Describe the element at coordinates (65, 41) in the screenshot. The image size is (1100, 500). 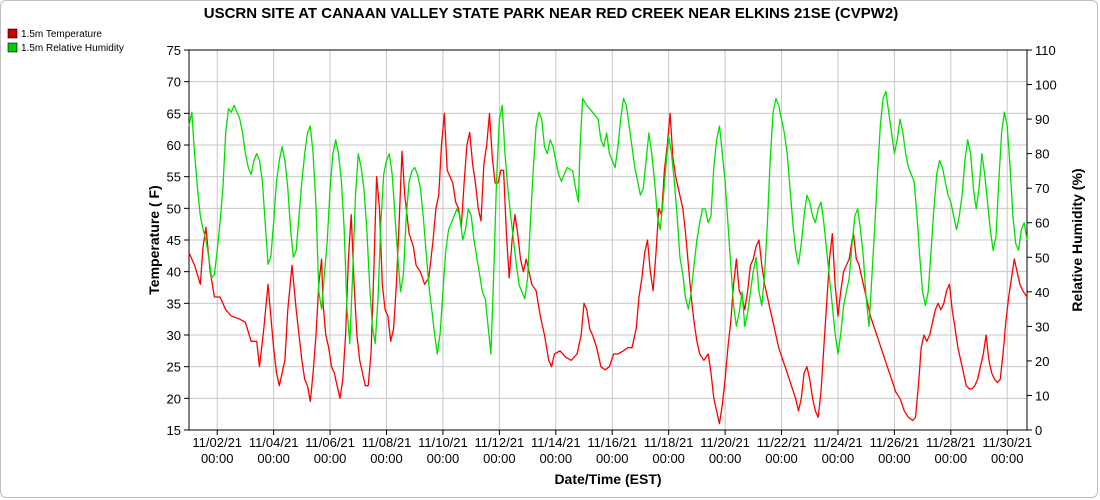
I see `legend: 1.5m Temperature 1.5m Relative Humidity` at that location.